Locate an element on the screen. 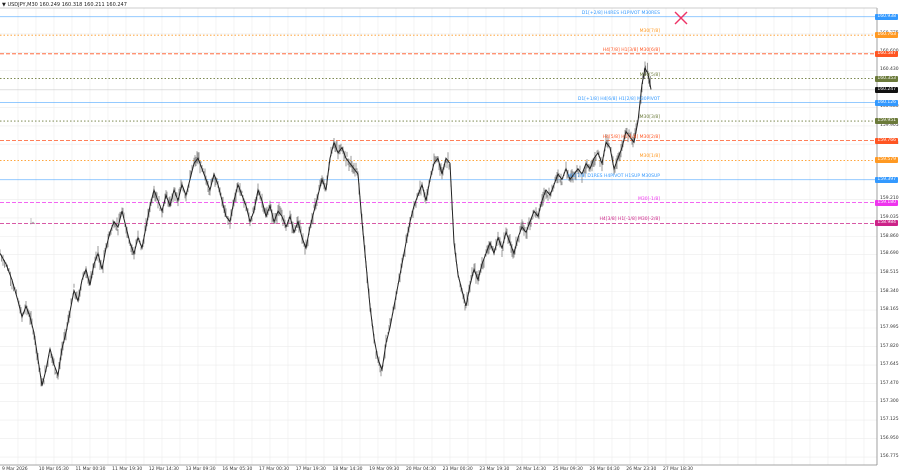 This screenshot has width=900, height=474. level-label: H4[7/8] H1[3/8] M30[6/8] is located at coordinates (631, 50).